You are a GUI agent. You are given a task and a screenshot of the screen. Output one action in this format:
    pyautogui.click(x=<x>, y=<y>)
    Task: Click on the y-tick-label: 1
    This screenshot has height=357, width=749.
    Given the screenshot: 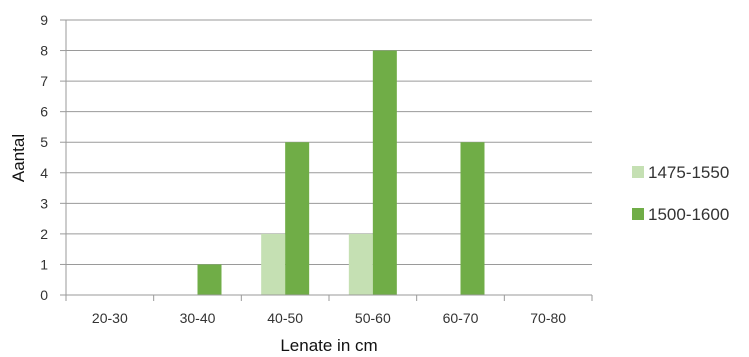 What is the action you would take?
    pyautogui.click(x=44, y=264)
    